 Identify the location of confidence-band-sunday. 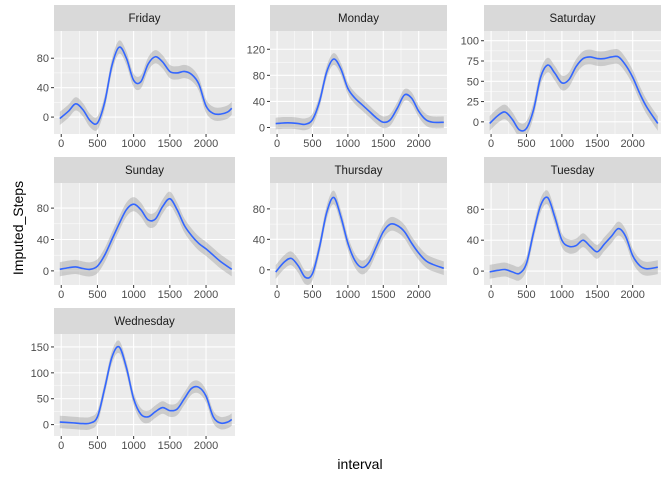
(145, 234).